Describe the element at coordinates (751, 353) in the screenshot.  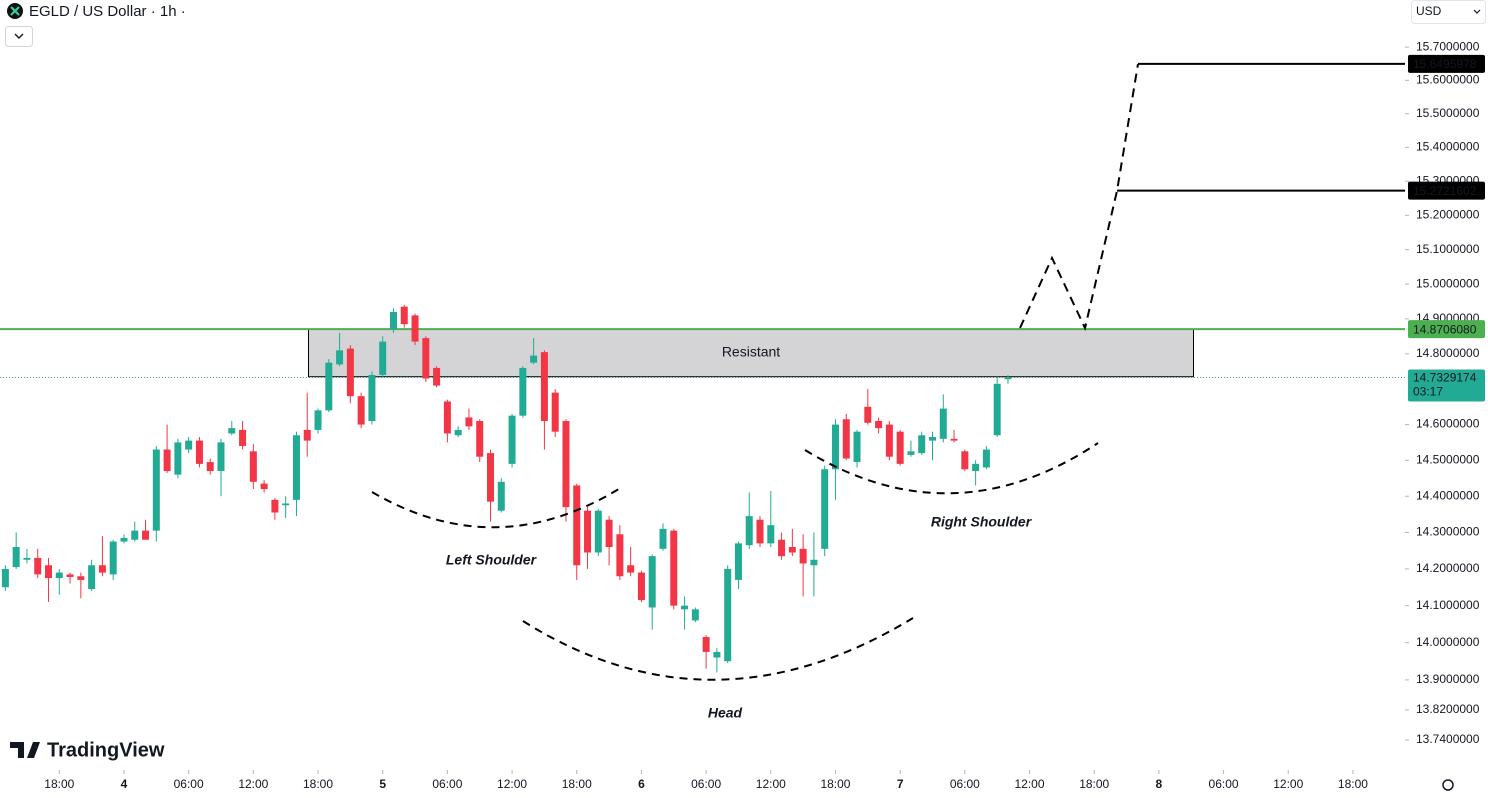
I see `resistance-zone` at that location.